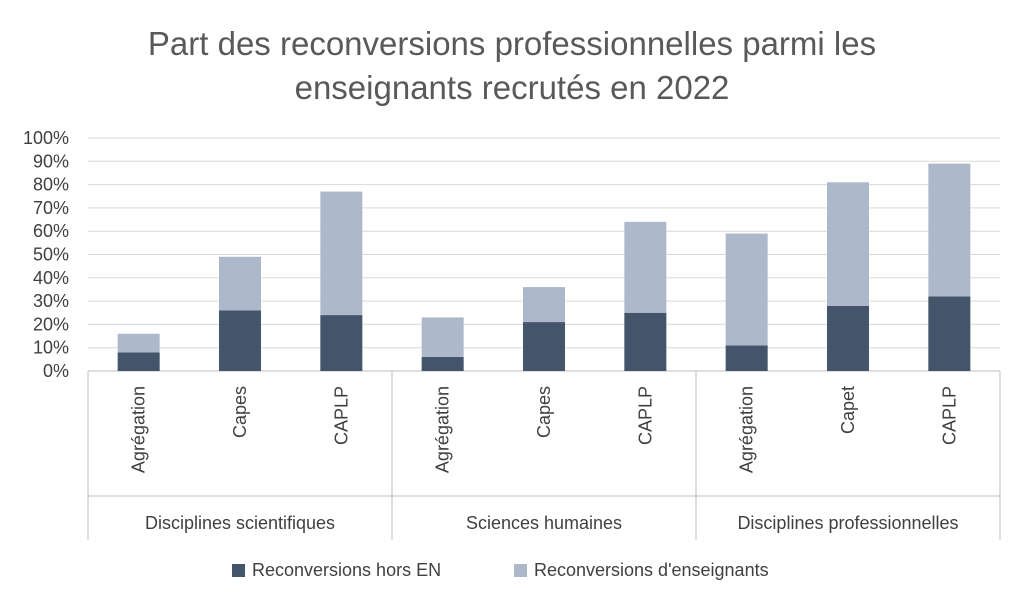 The width and height of the screenshot is (1024, 608). What do you see at coordinates (51, 324) in the screenshot?
I see `y-tick-label: 20%` at bounding box center [51, 324].